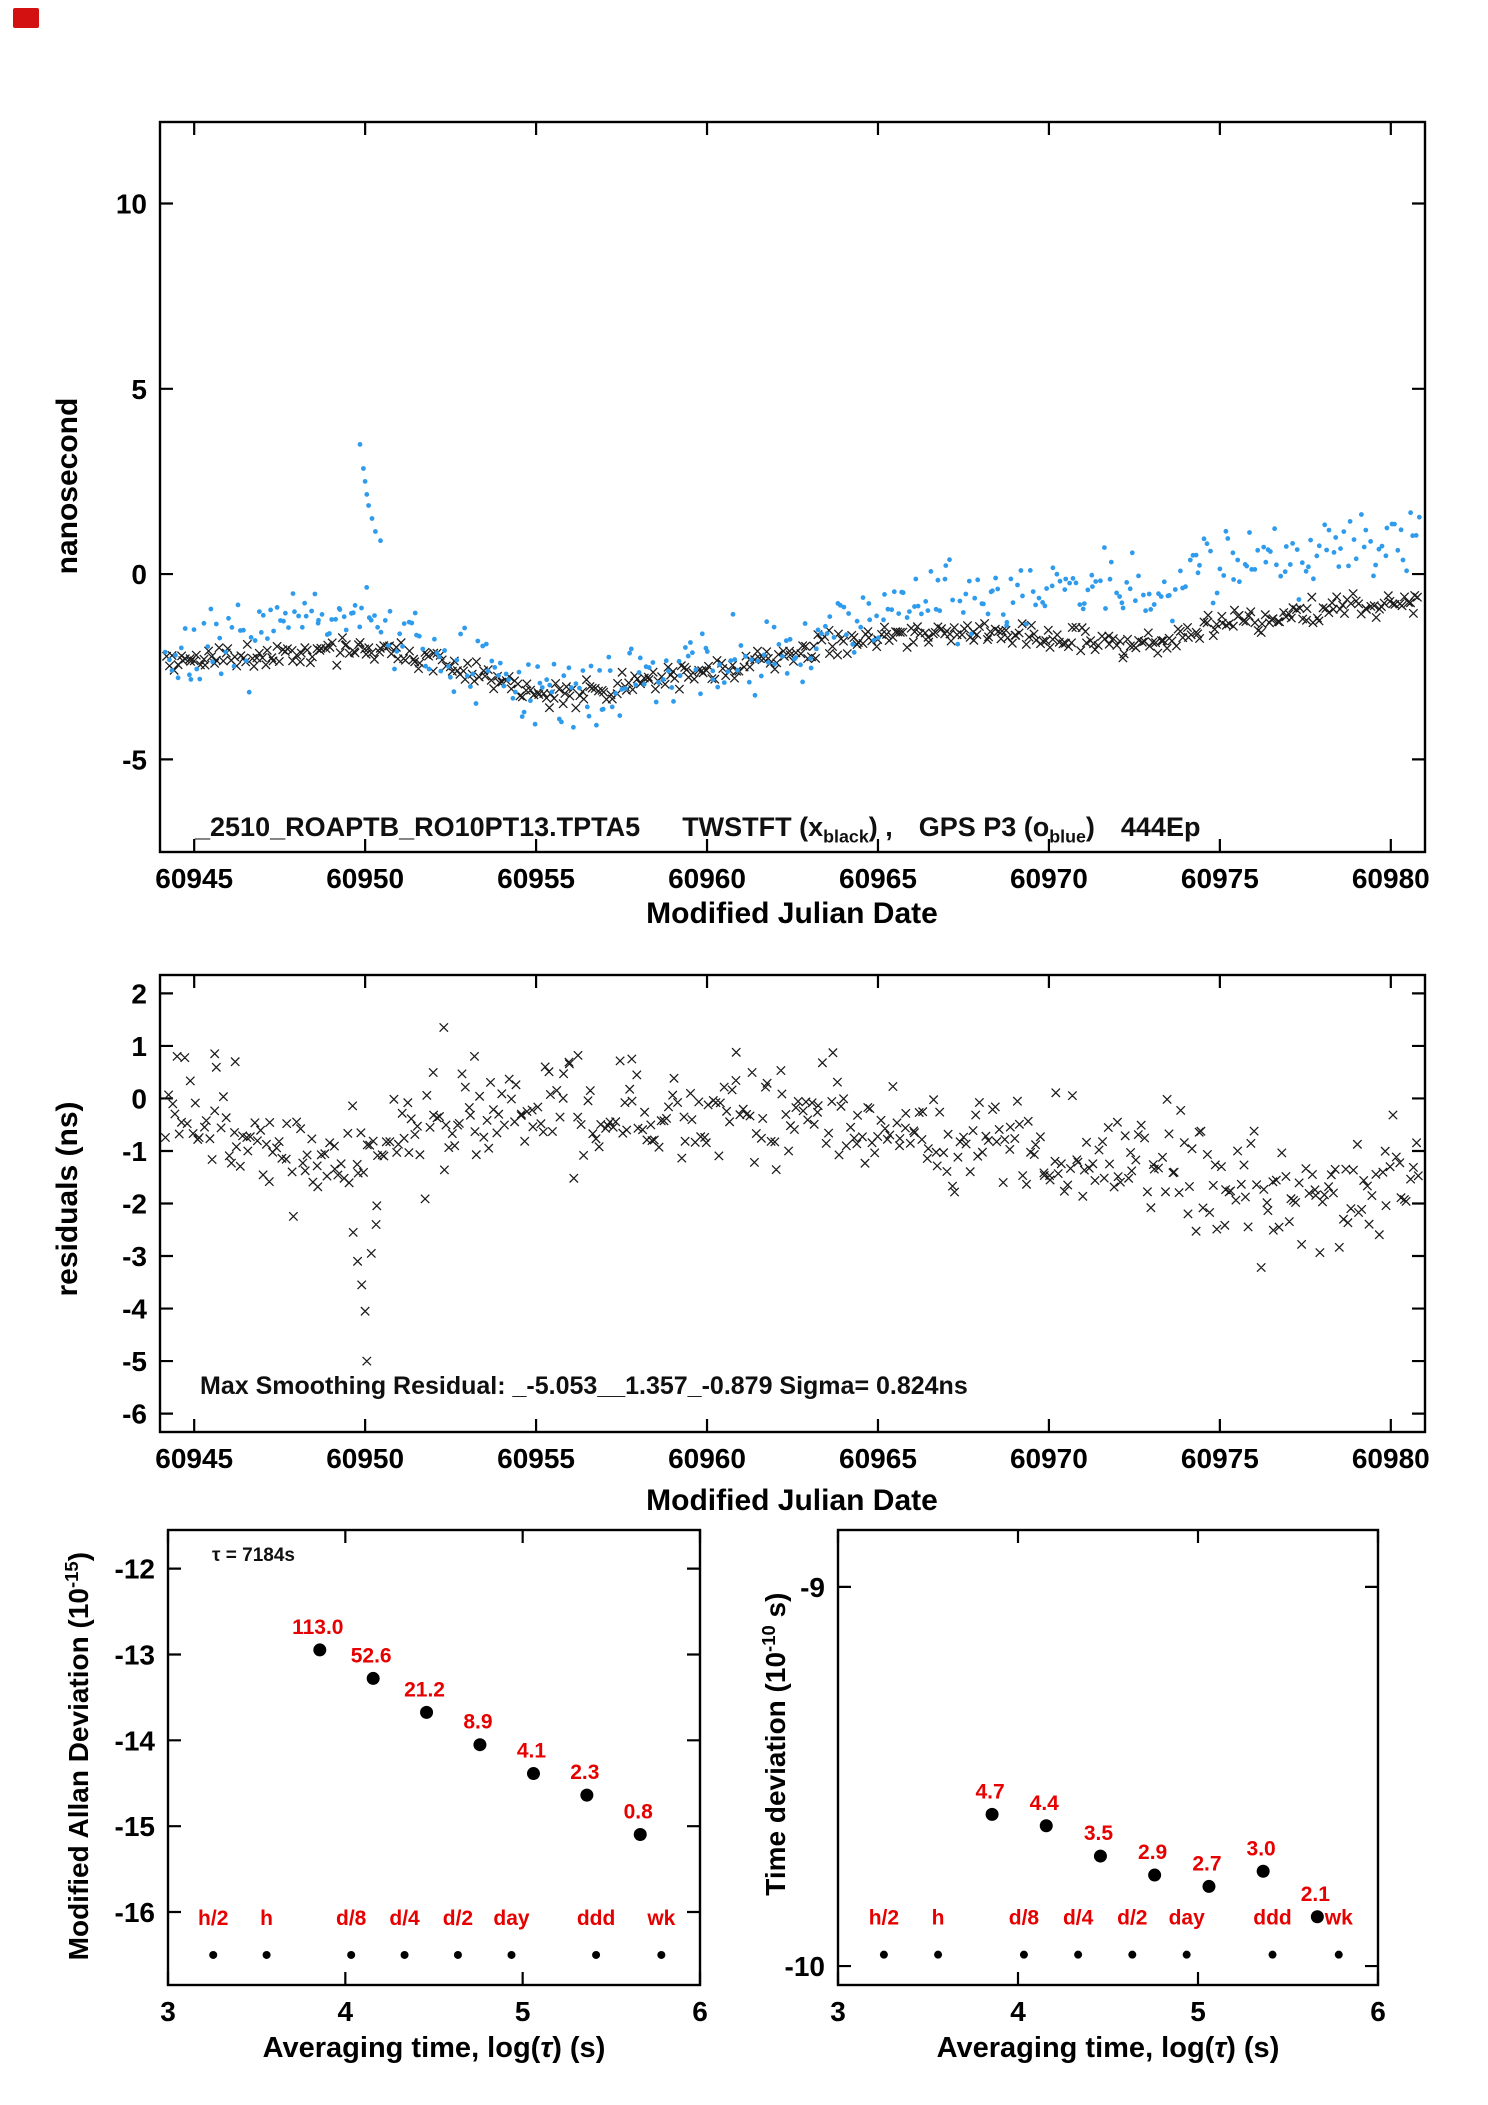 The image size is (1488, 2105). Describe the element at coordinates (477, 1722) in the screenshot. I see `point-value-label: 8.9` at that location.